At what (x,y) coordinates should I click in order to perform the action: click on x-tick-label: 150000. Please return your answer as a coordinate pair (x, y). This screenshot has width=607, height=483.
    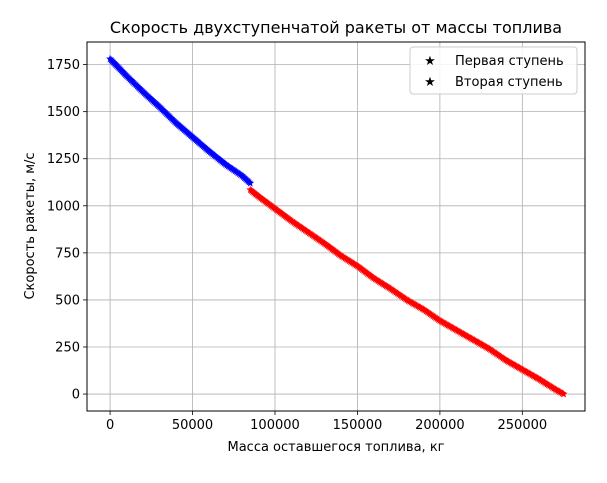
    Looking at the image, I should click on (358, 425).